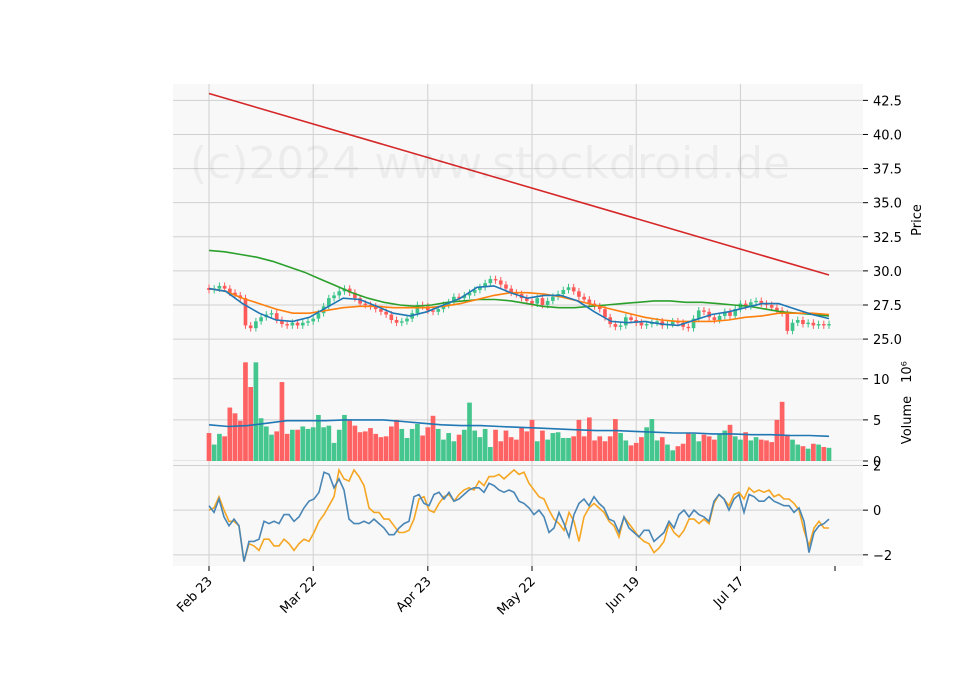 Image resolution: width=960 pixels, height=695 pixels. Describe the element at coordinates (519, 283) in the screenshot. I see `sma50-line` at that location.